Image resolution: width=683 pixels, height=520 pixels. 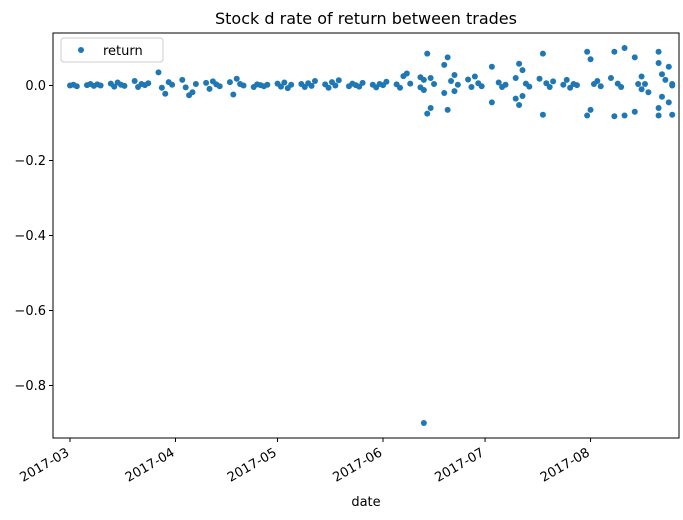 I want to click on legend: return, so click(x=112, y=50).